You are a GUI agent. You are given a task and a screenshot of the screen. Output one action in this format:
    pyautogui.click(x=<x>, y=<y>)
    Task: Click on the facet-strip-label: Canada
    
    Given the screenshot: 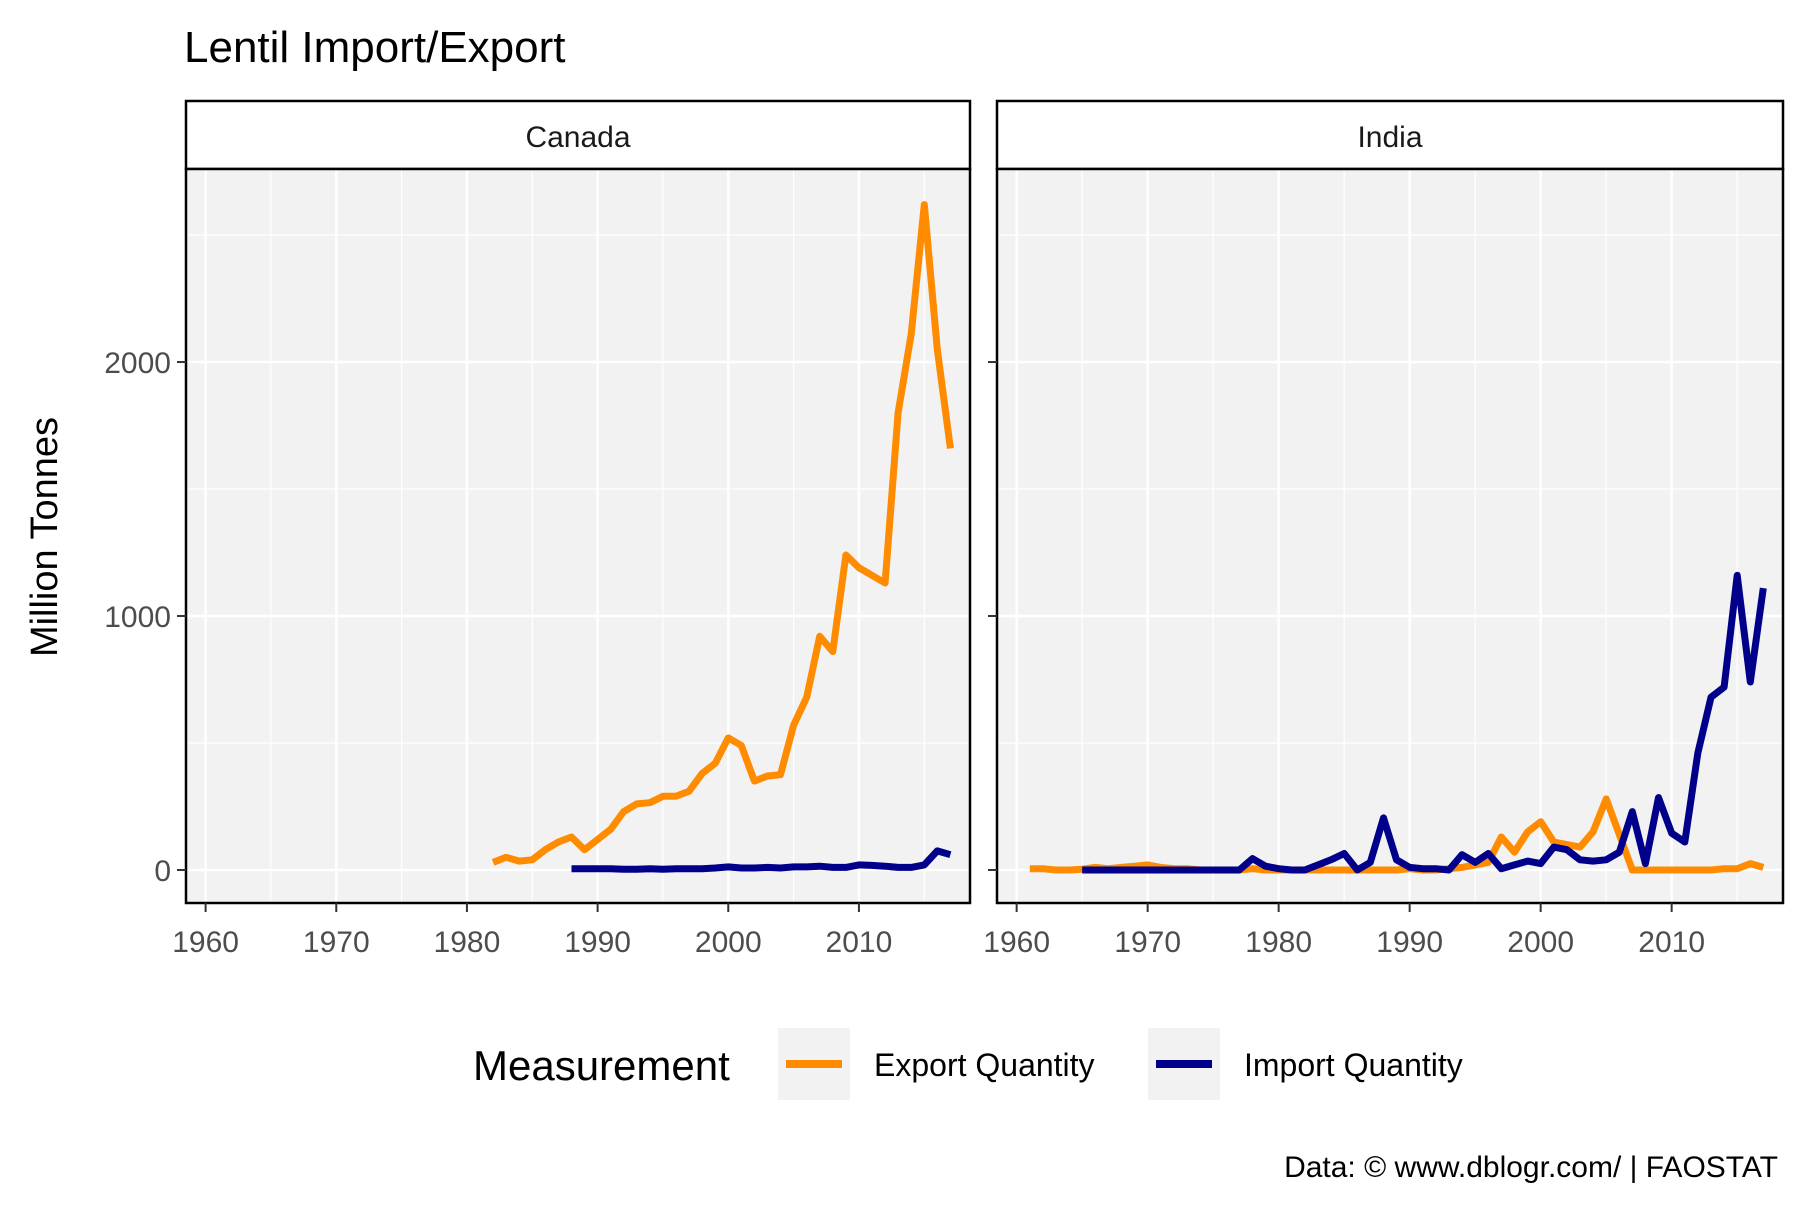 What is the action you would take?
    pyautogui.click(x=577, y=137)
    